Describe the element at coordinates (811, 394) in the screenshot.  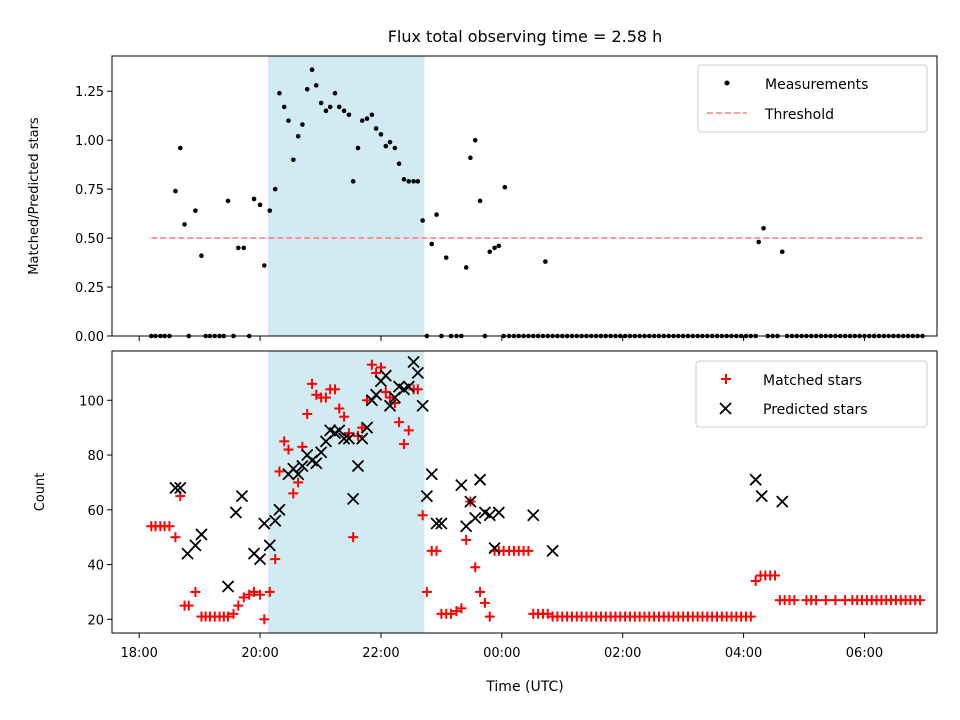
I see `bottom-legend-box` at that location.